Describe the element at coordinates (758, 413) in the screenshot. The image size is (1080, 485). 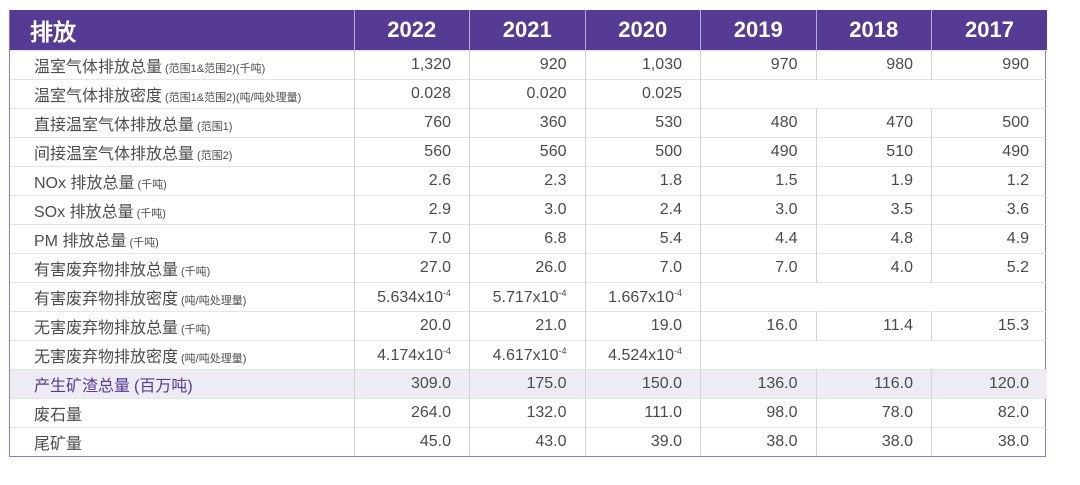
I see `cell-value-2019: 98.0` at that location.